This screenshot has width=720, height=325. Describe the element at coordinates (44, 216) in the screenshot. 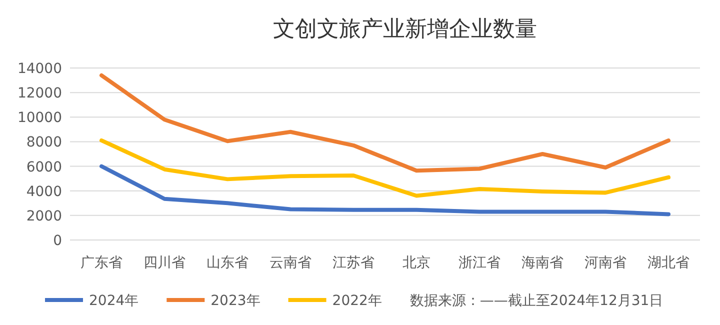

I see `y-tick-label: 2000` at that location.